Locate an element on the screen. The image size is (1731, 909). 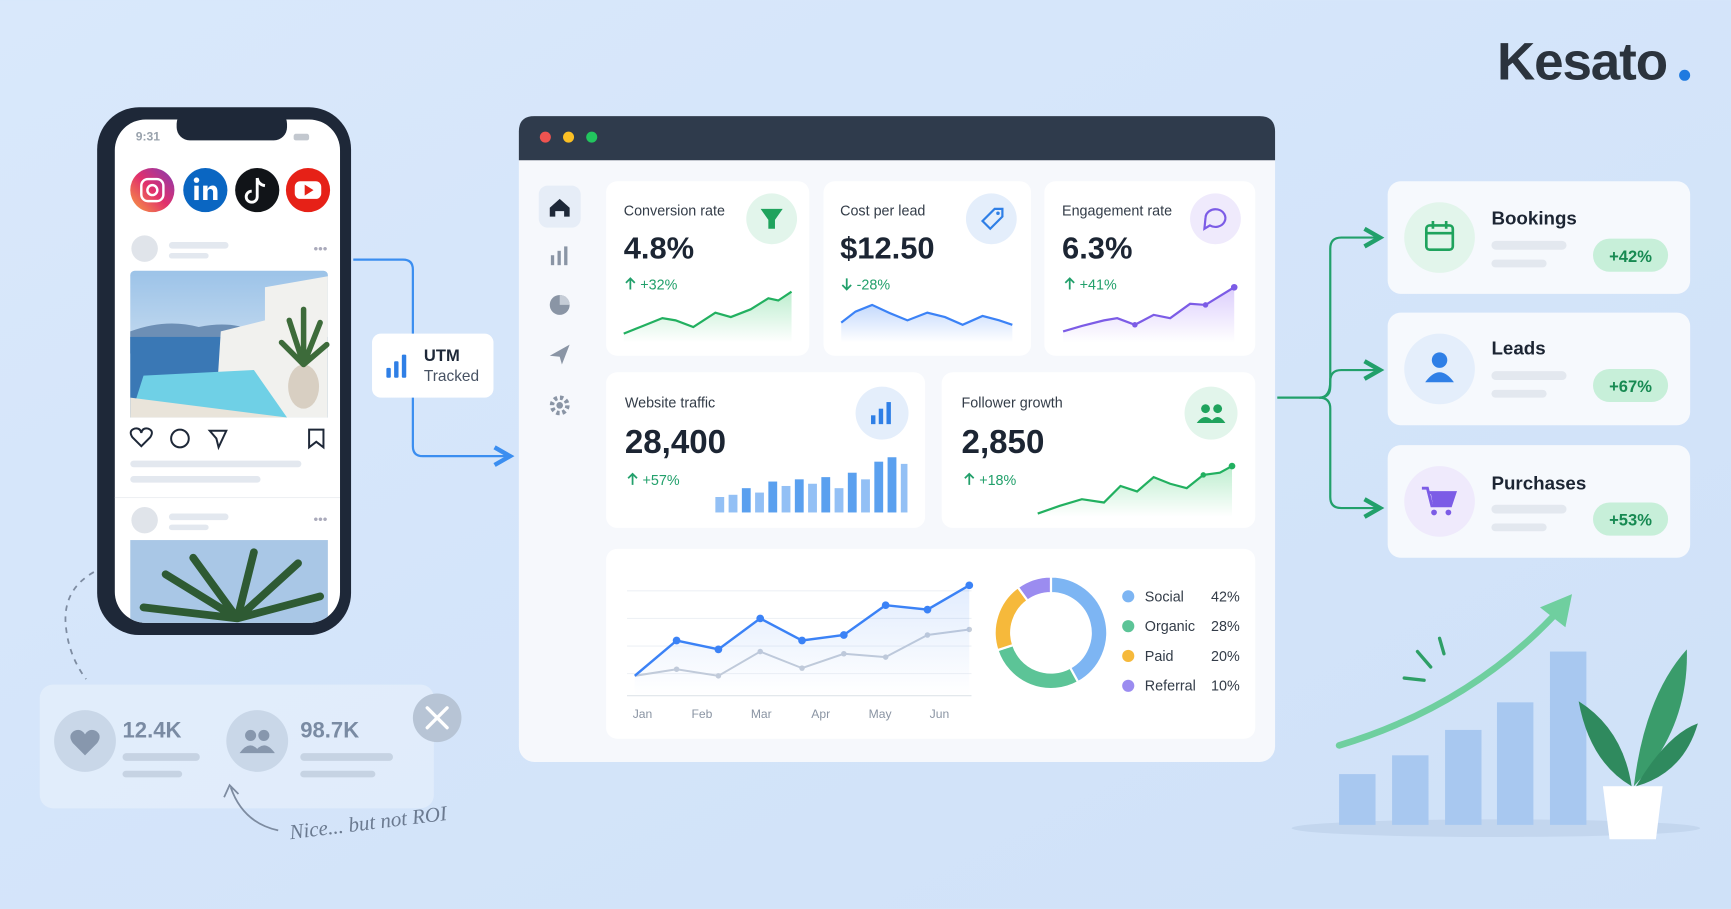
outcome-change: +53% is located at coordinates (1630, 520).